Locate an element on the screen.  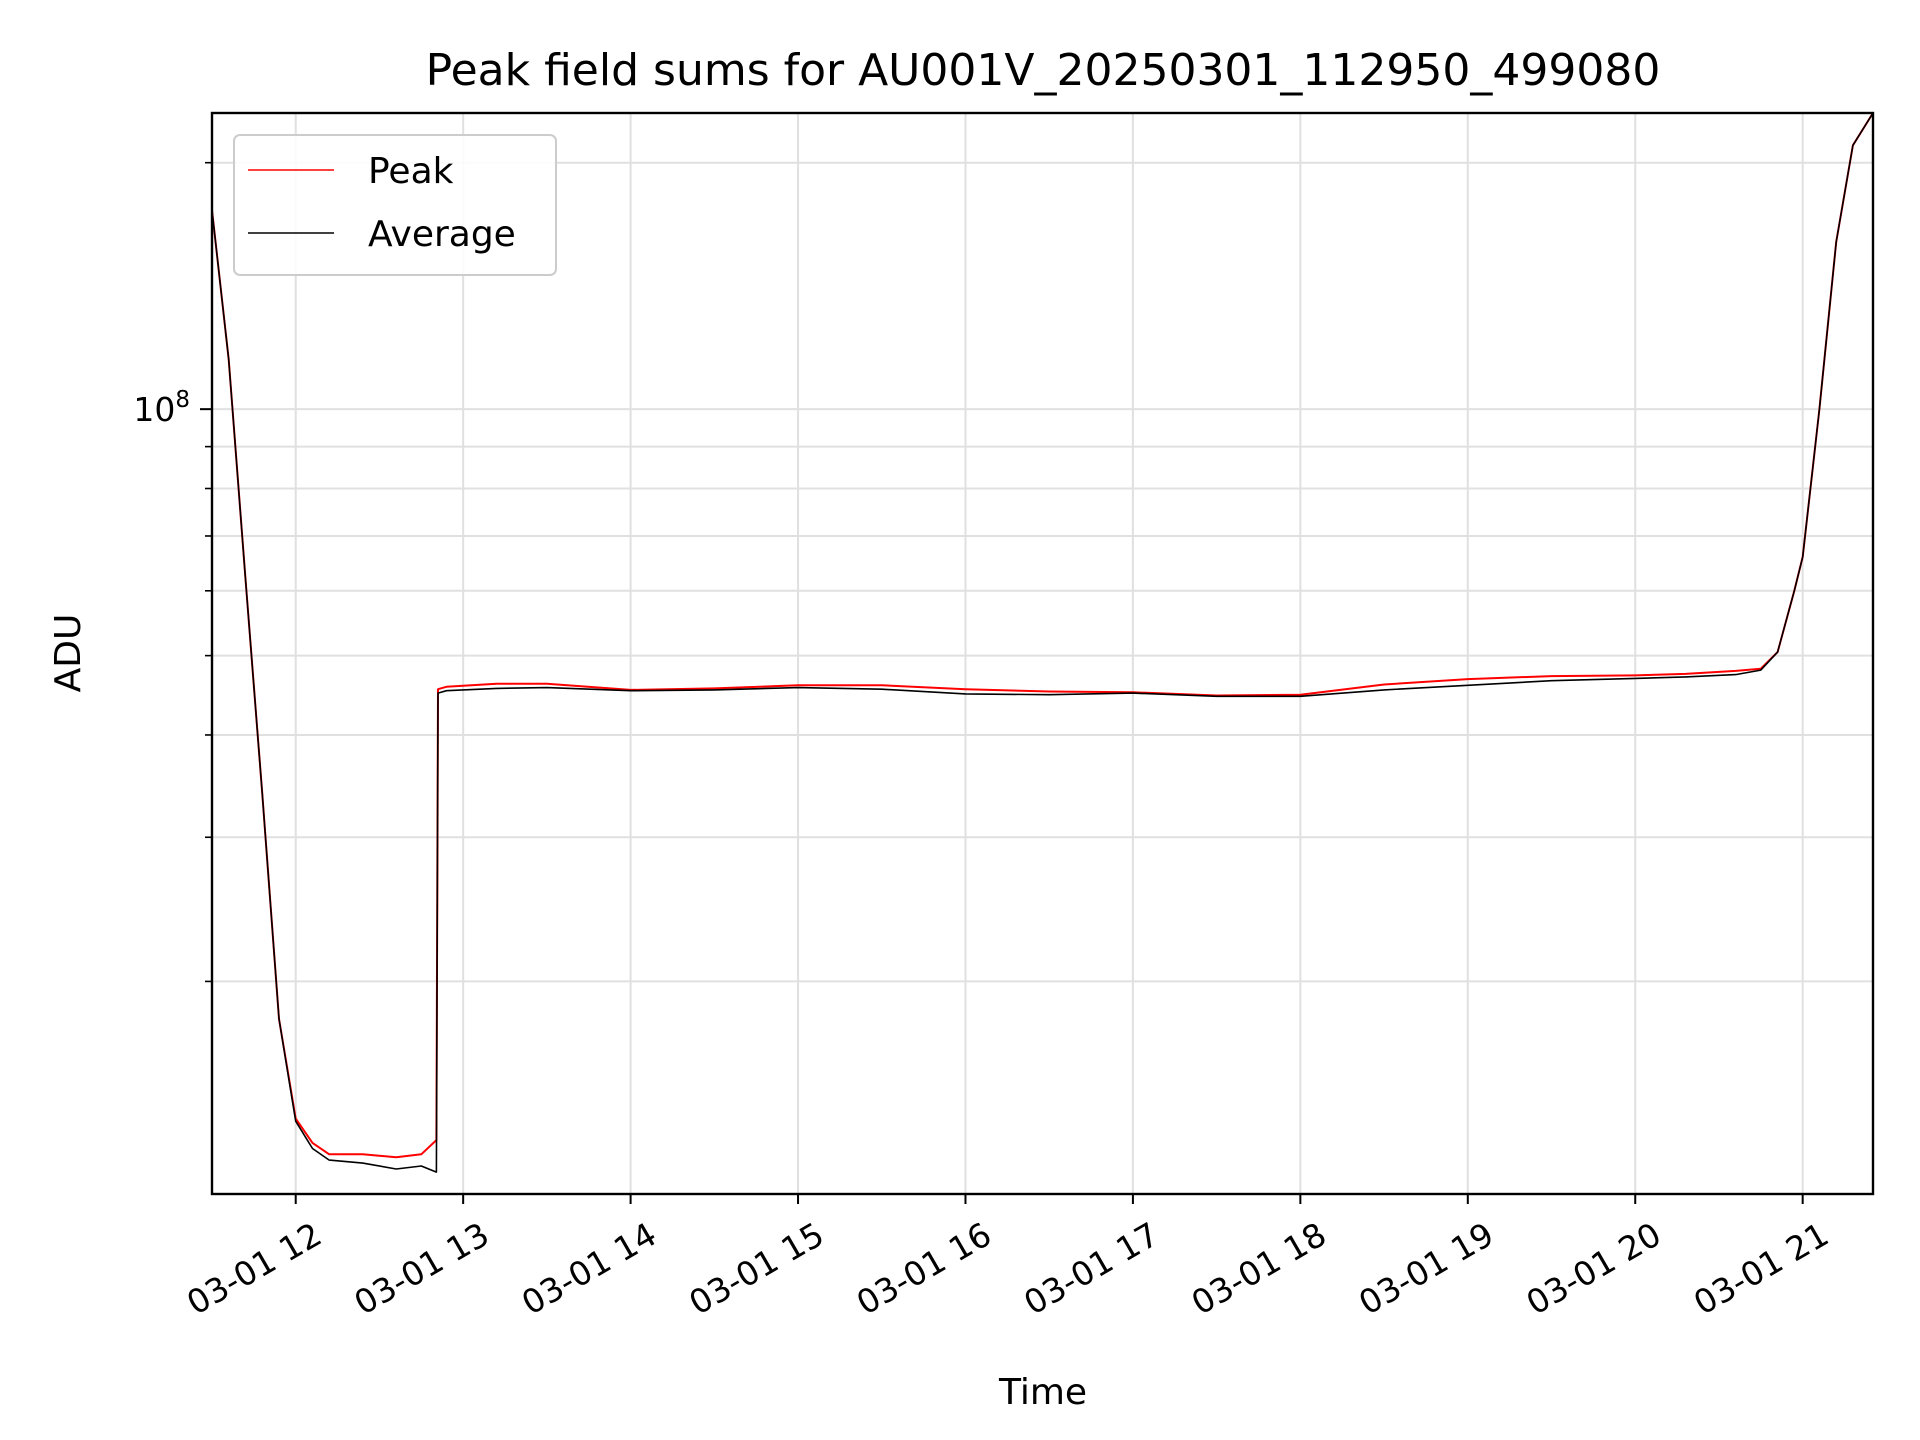
x-tick-label: 03-01 13 is located at coordinates (422, 1269).